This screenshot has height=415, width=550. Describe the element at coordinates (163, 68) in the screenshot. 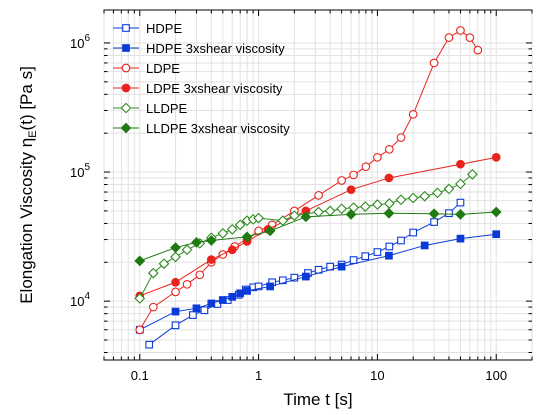

I see `legend-label: LDPE` at that location.